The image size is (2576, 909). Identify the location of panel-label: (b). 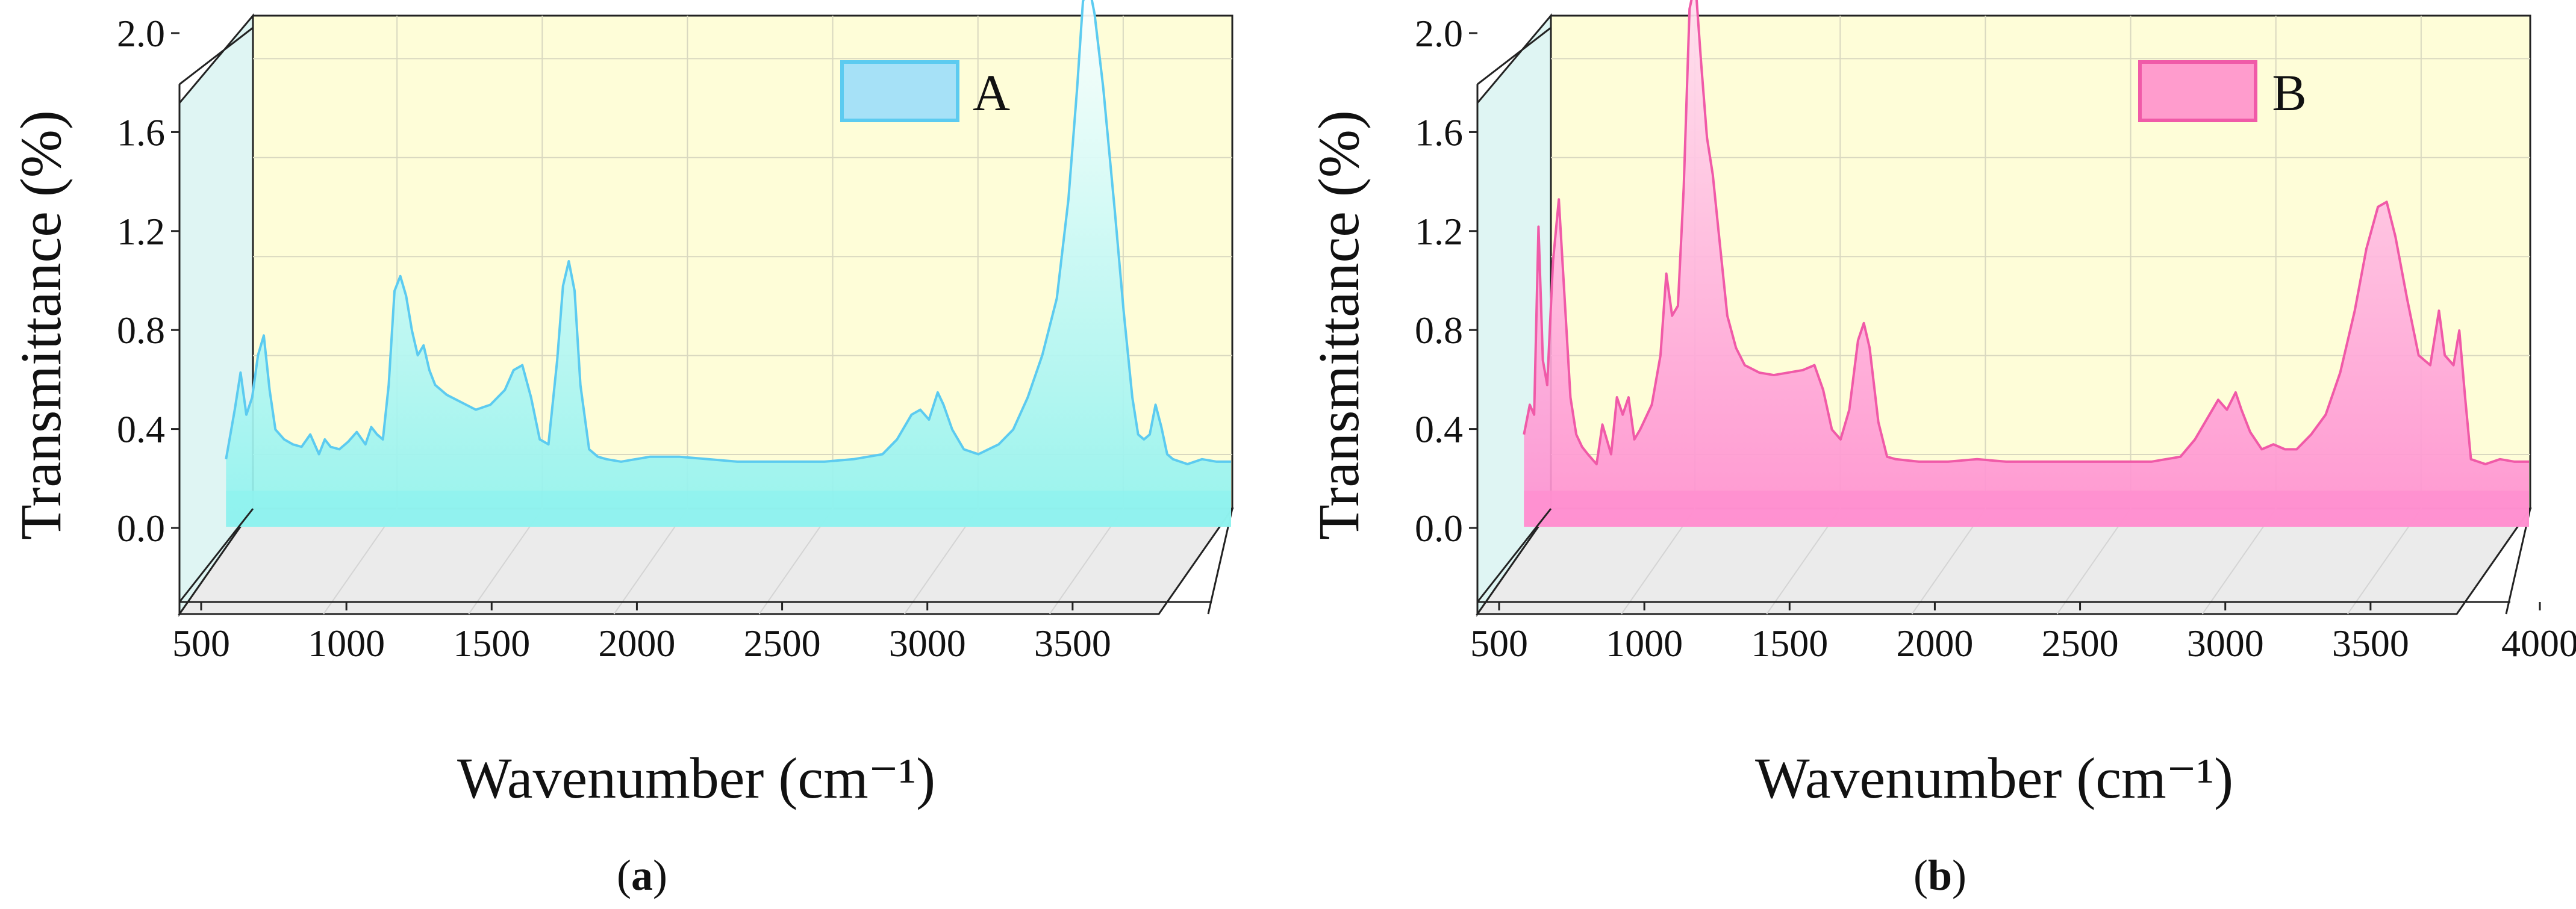
(1939, 875).